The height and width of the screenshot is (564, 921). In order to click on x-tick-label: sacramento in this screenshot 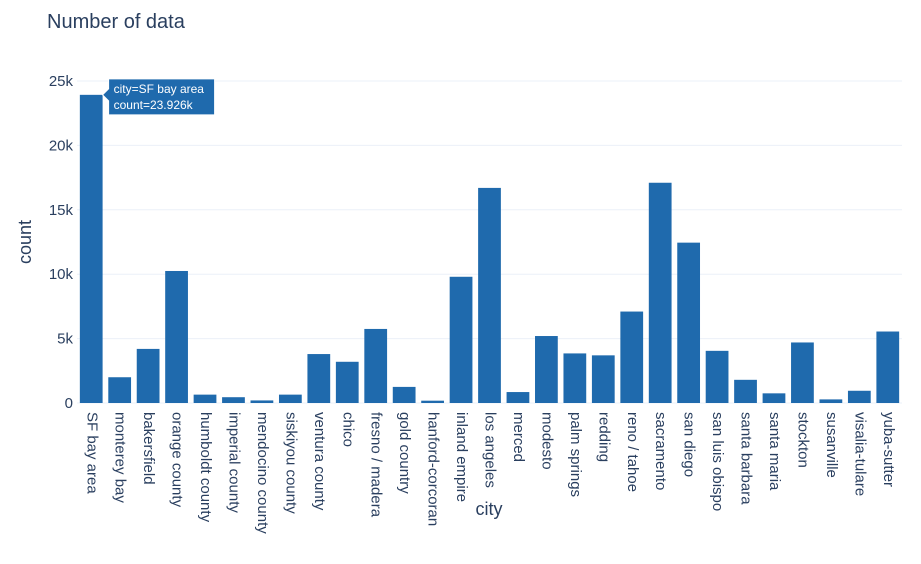, I will do `click(660, 451)`.